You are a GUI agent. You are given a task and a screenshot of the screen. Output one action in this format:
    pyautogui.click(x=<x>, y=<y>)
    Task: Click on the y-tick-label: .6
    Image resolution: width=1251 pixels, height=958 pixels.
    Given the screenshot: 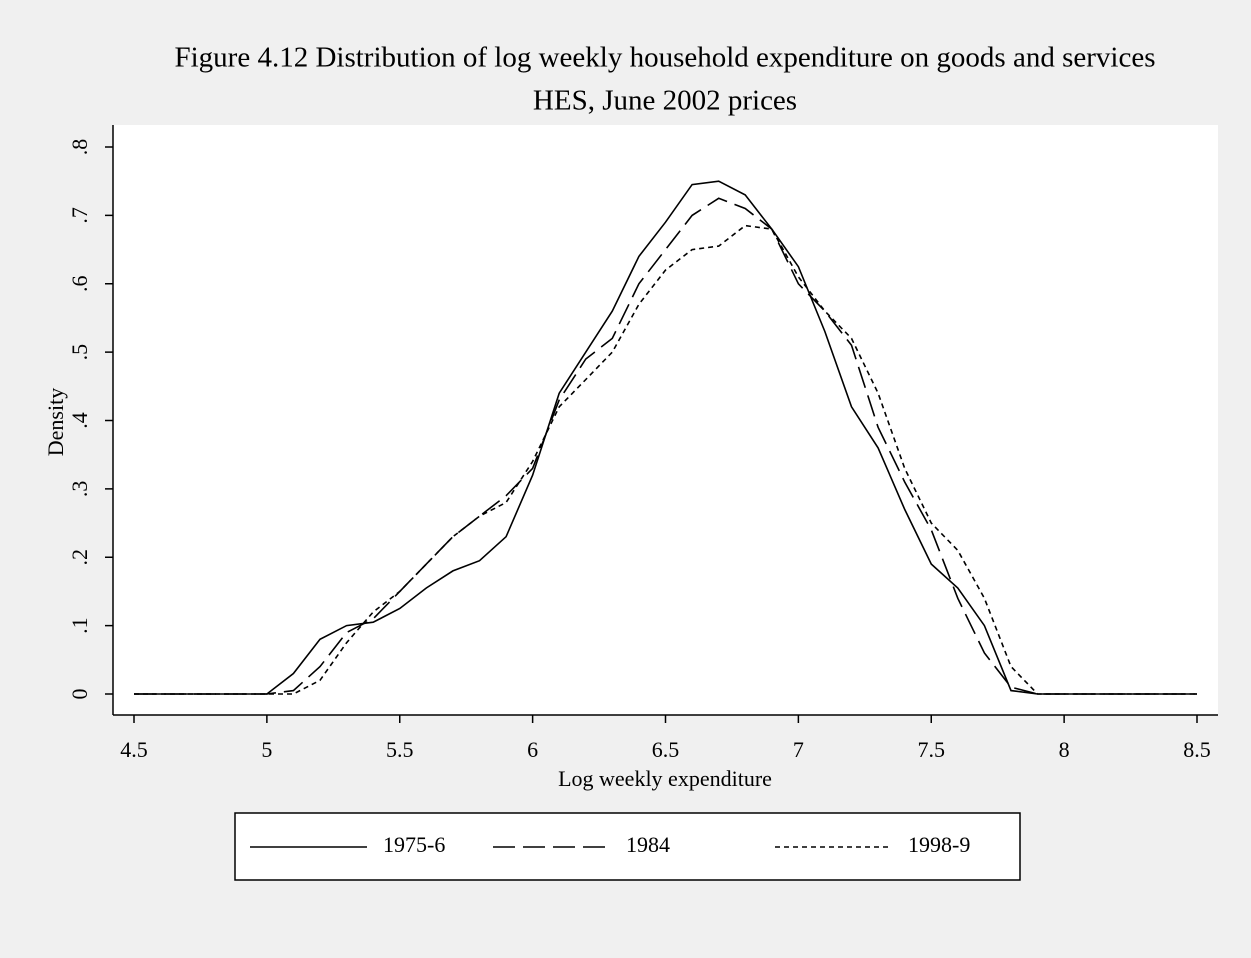 What is the action you would take?
    pyautogui.click(x=79, y=284)
    